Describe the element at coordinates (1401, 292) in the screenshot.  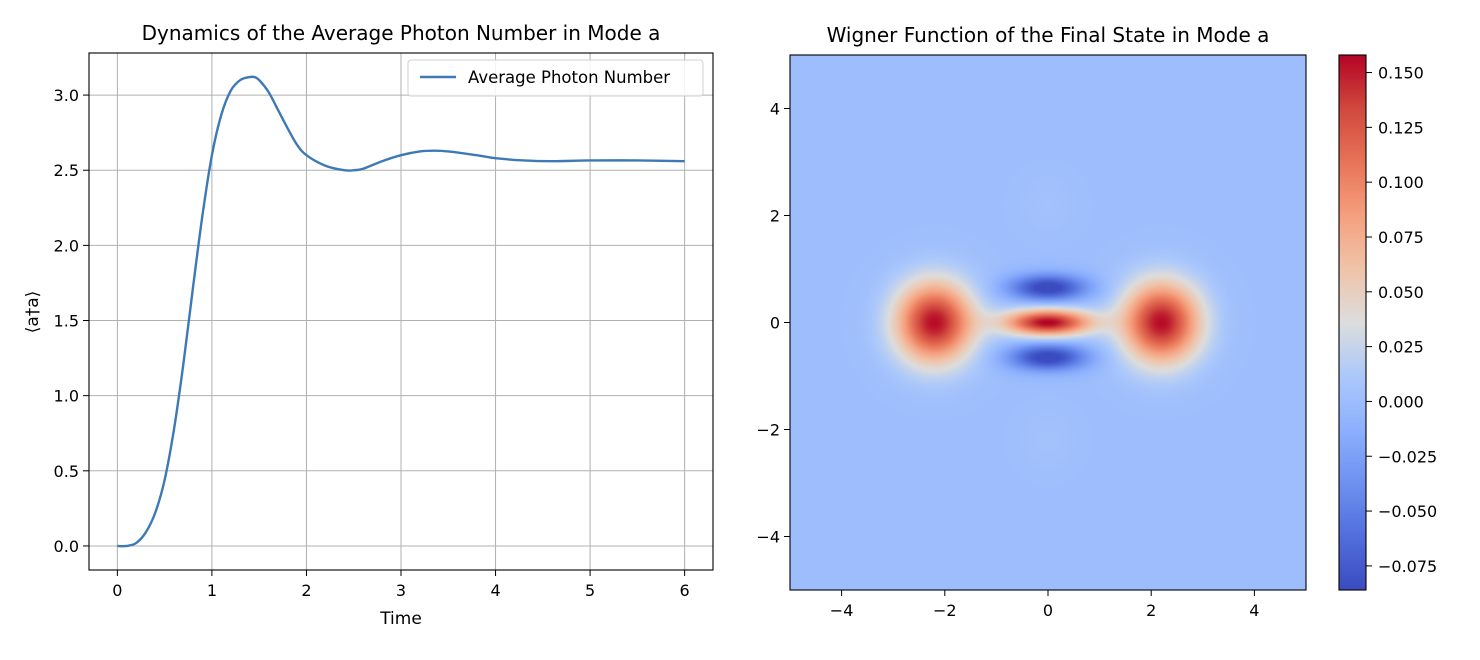
I see `colorbar-tick-label: 0.050` at that location.